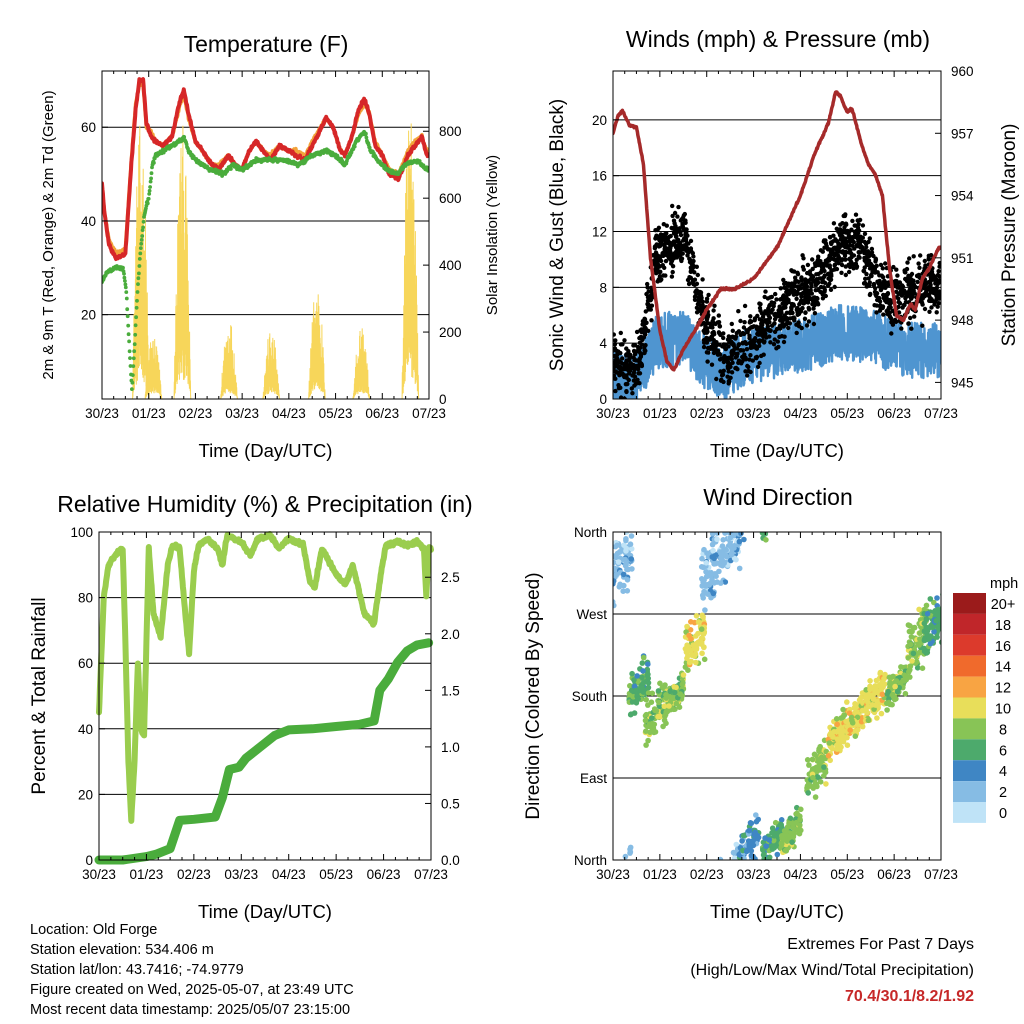  Describe the element at coordinates (450, 198) in the screenshot. I see `y2-tick-label: 600` at that location.